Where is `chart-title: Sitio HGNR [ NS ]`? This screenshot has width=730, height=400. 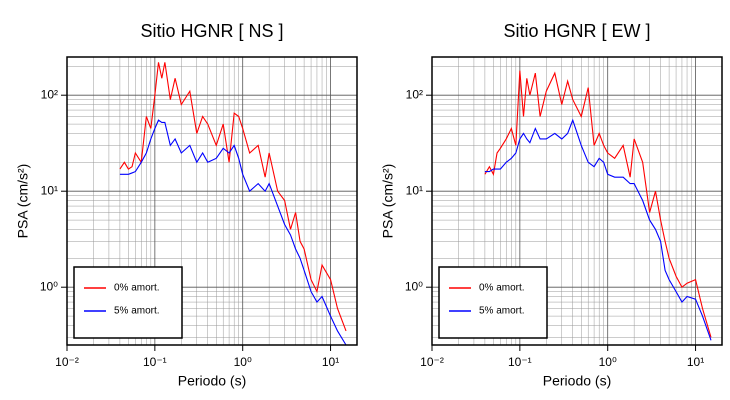
chart-title: Sitio HGNR [ NS ] is located at coordinates (211, 31).